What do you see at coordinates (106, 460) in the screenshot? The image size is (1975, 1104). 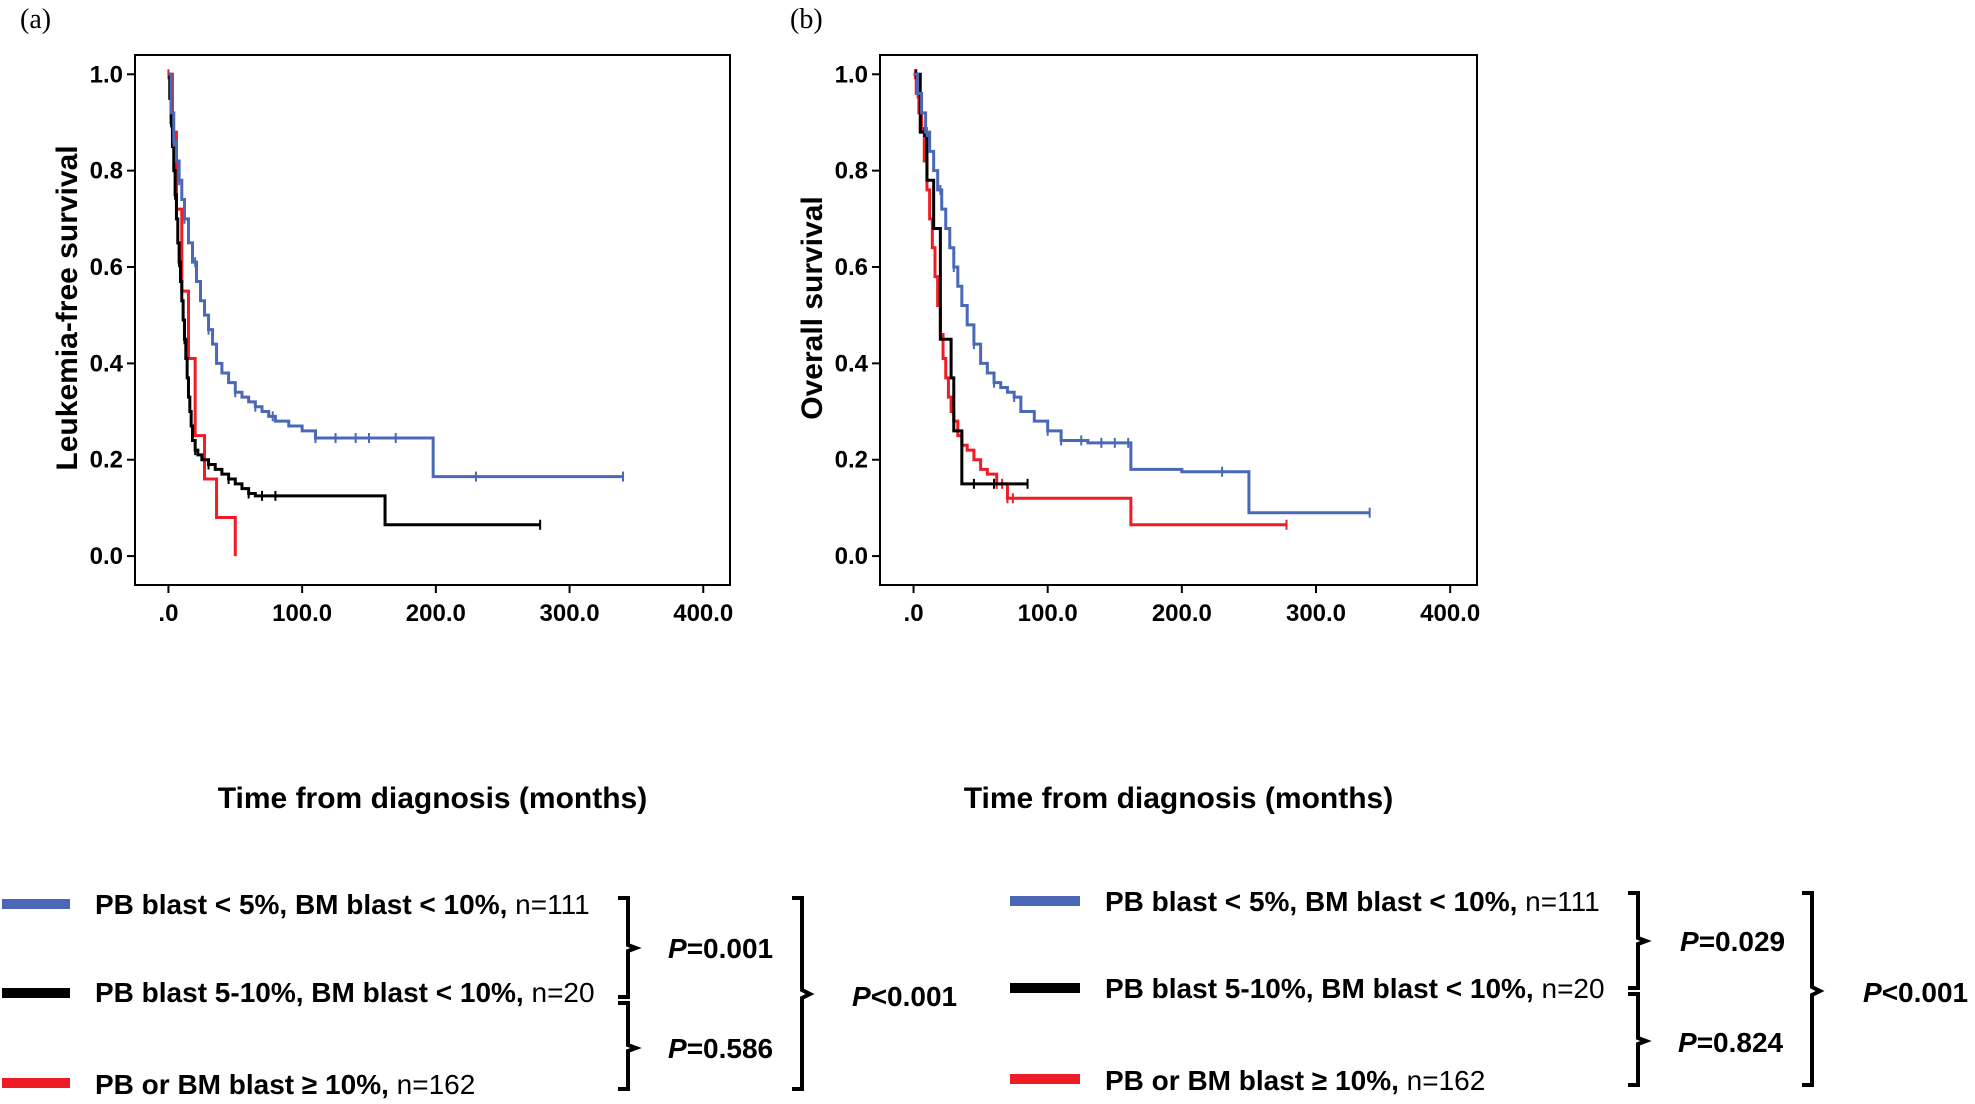 I see `panel-a-ytick-label: 0.2` at bounding box center [106, 460].